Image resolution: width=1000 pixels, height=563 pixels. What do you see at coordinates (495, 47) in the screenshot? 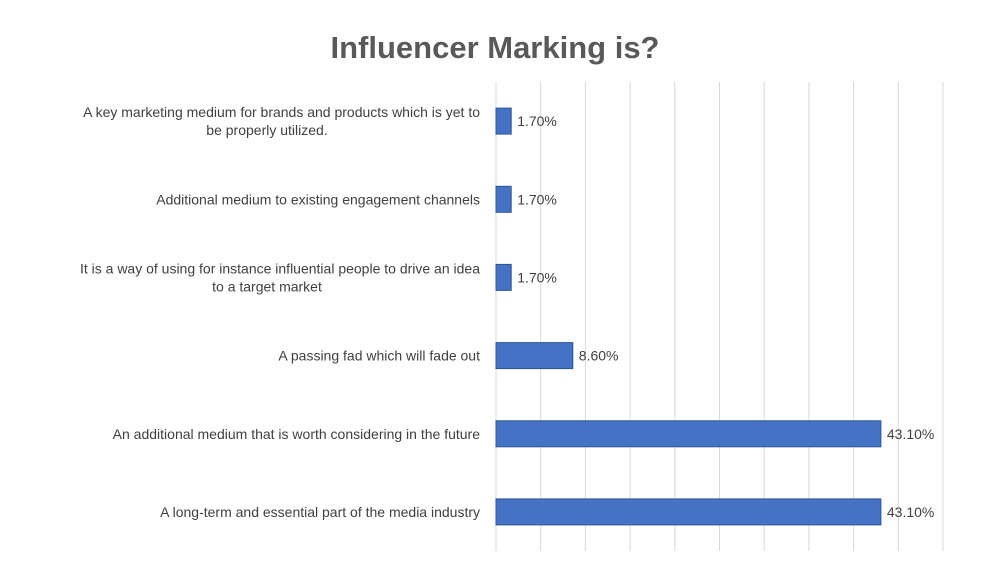
I see `chart-title: Influencer Marking is?` at bounding box center [495, 47].